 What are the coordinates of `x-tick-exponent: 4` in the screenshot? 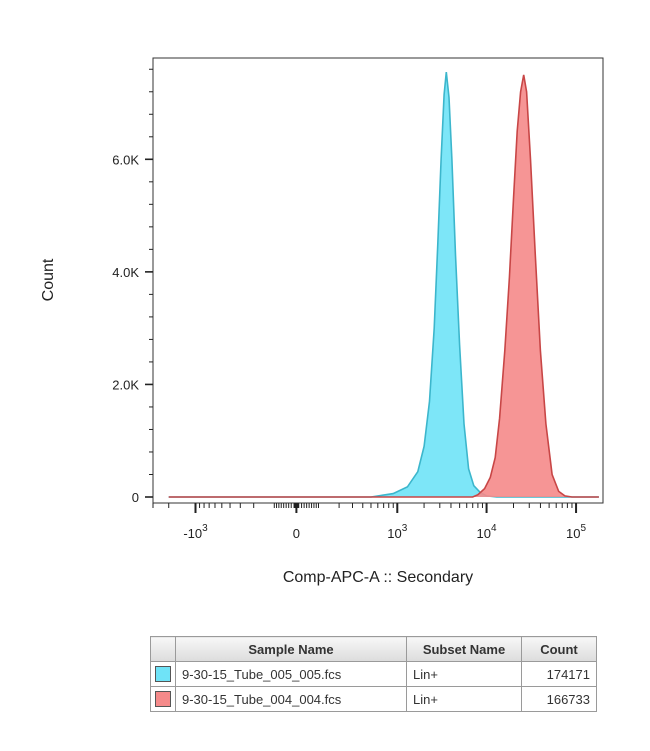 It's located at (494, 528).